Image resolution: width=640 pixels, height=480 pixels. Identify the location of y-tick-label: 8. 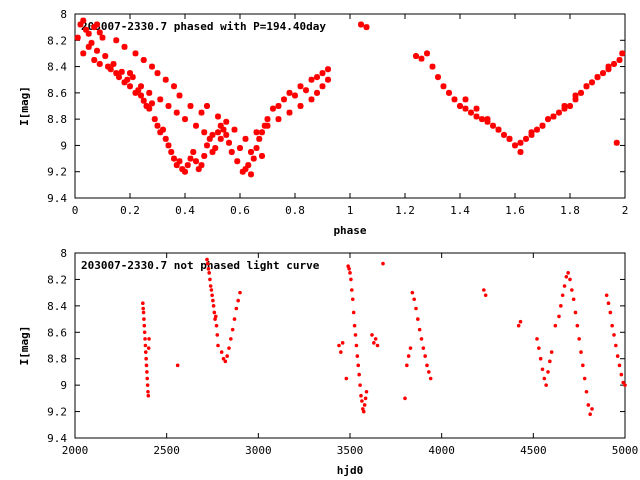
(63, 14).